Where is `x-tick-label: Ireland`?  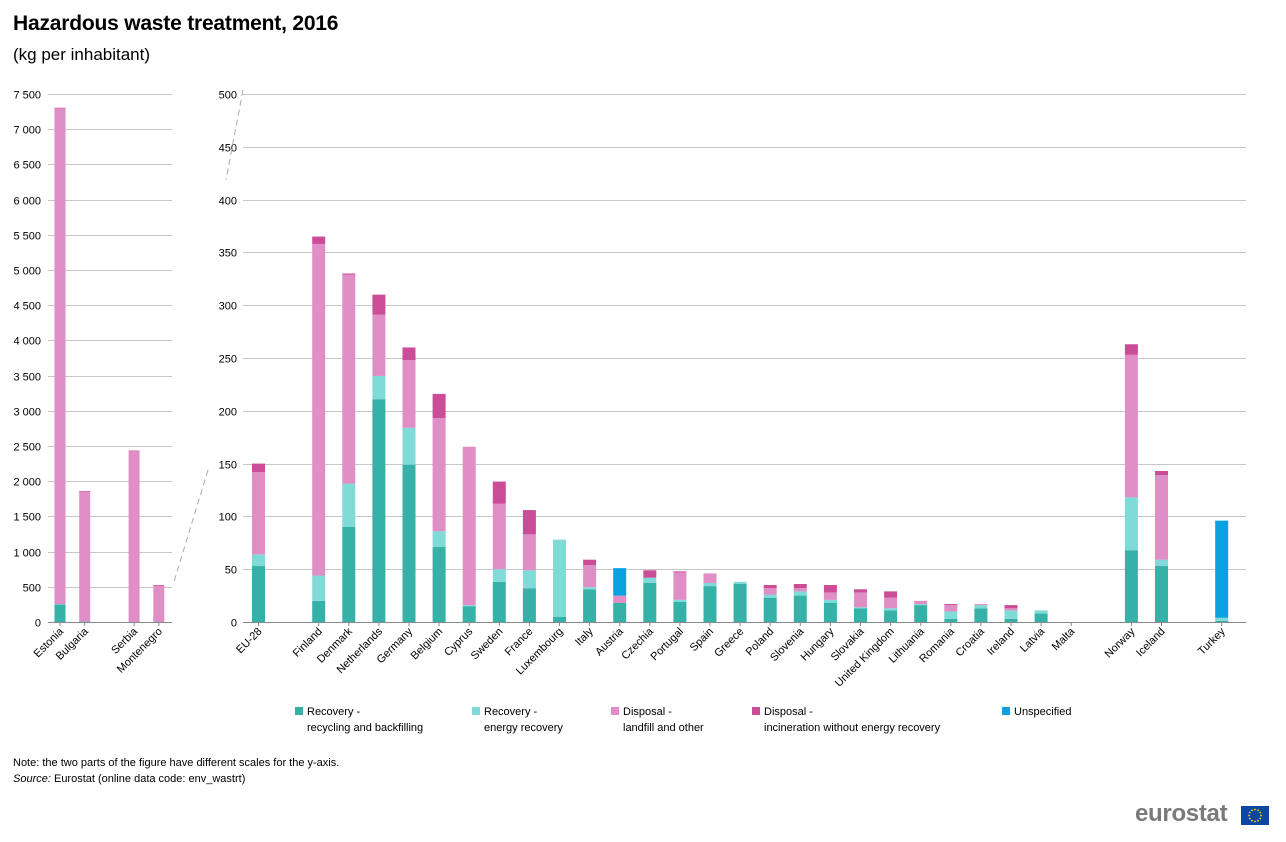 x-tick-label: Ireland is located at coordinates (1001, 642).